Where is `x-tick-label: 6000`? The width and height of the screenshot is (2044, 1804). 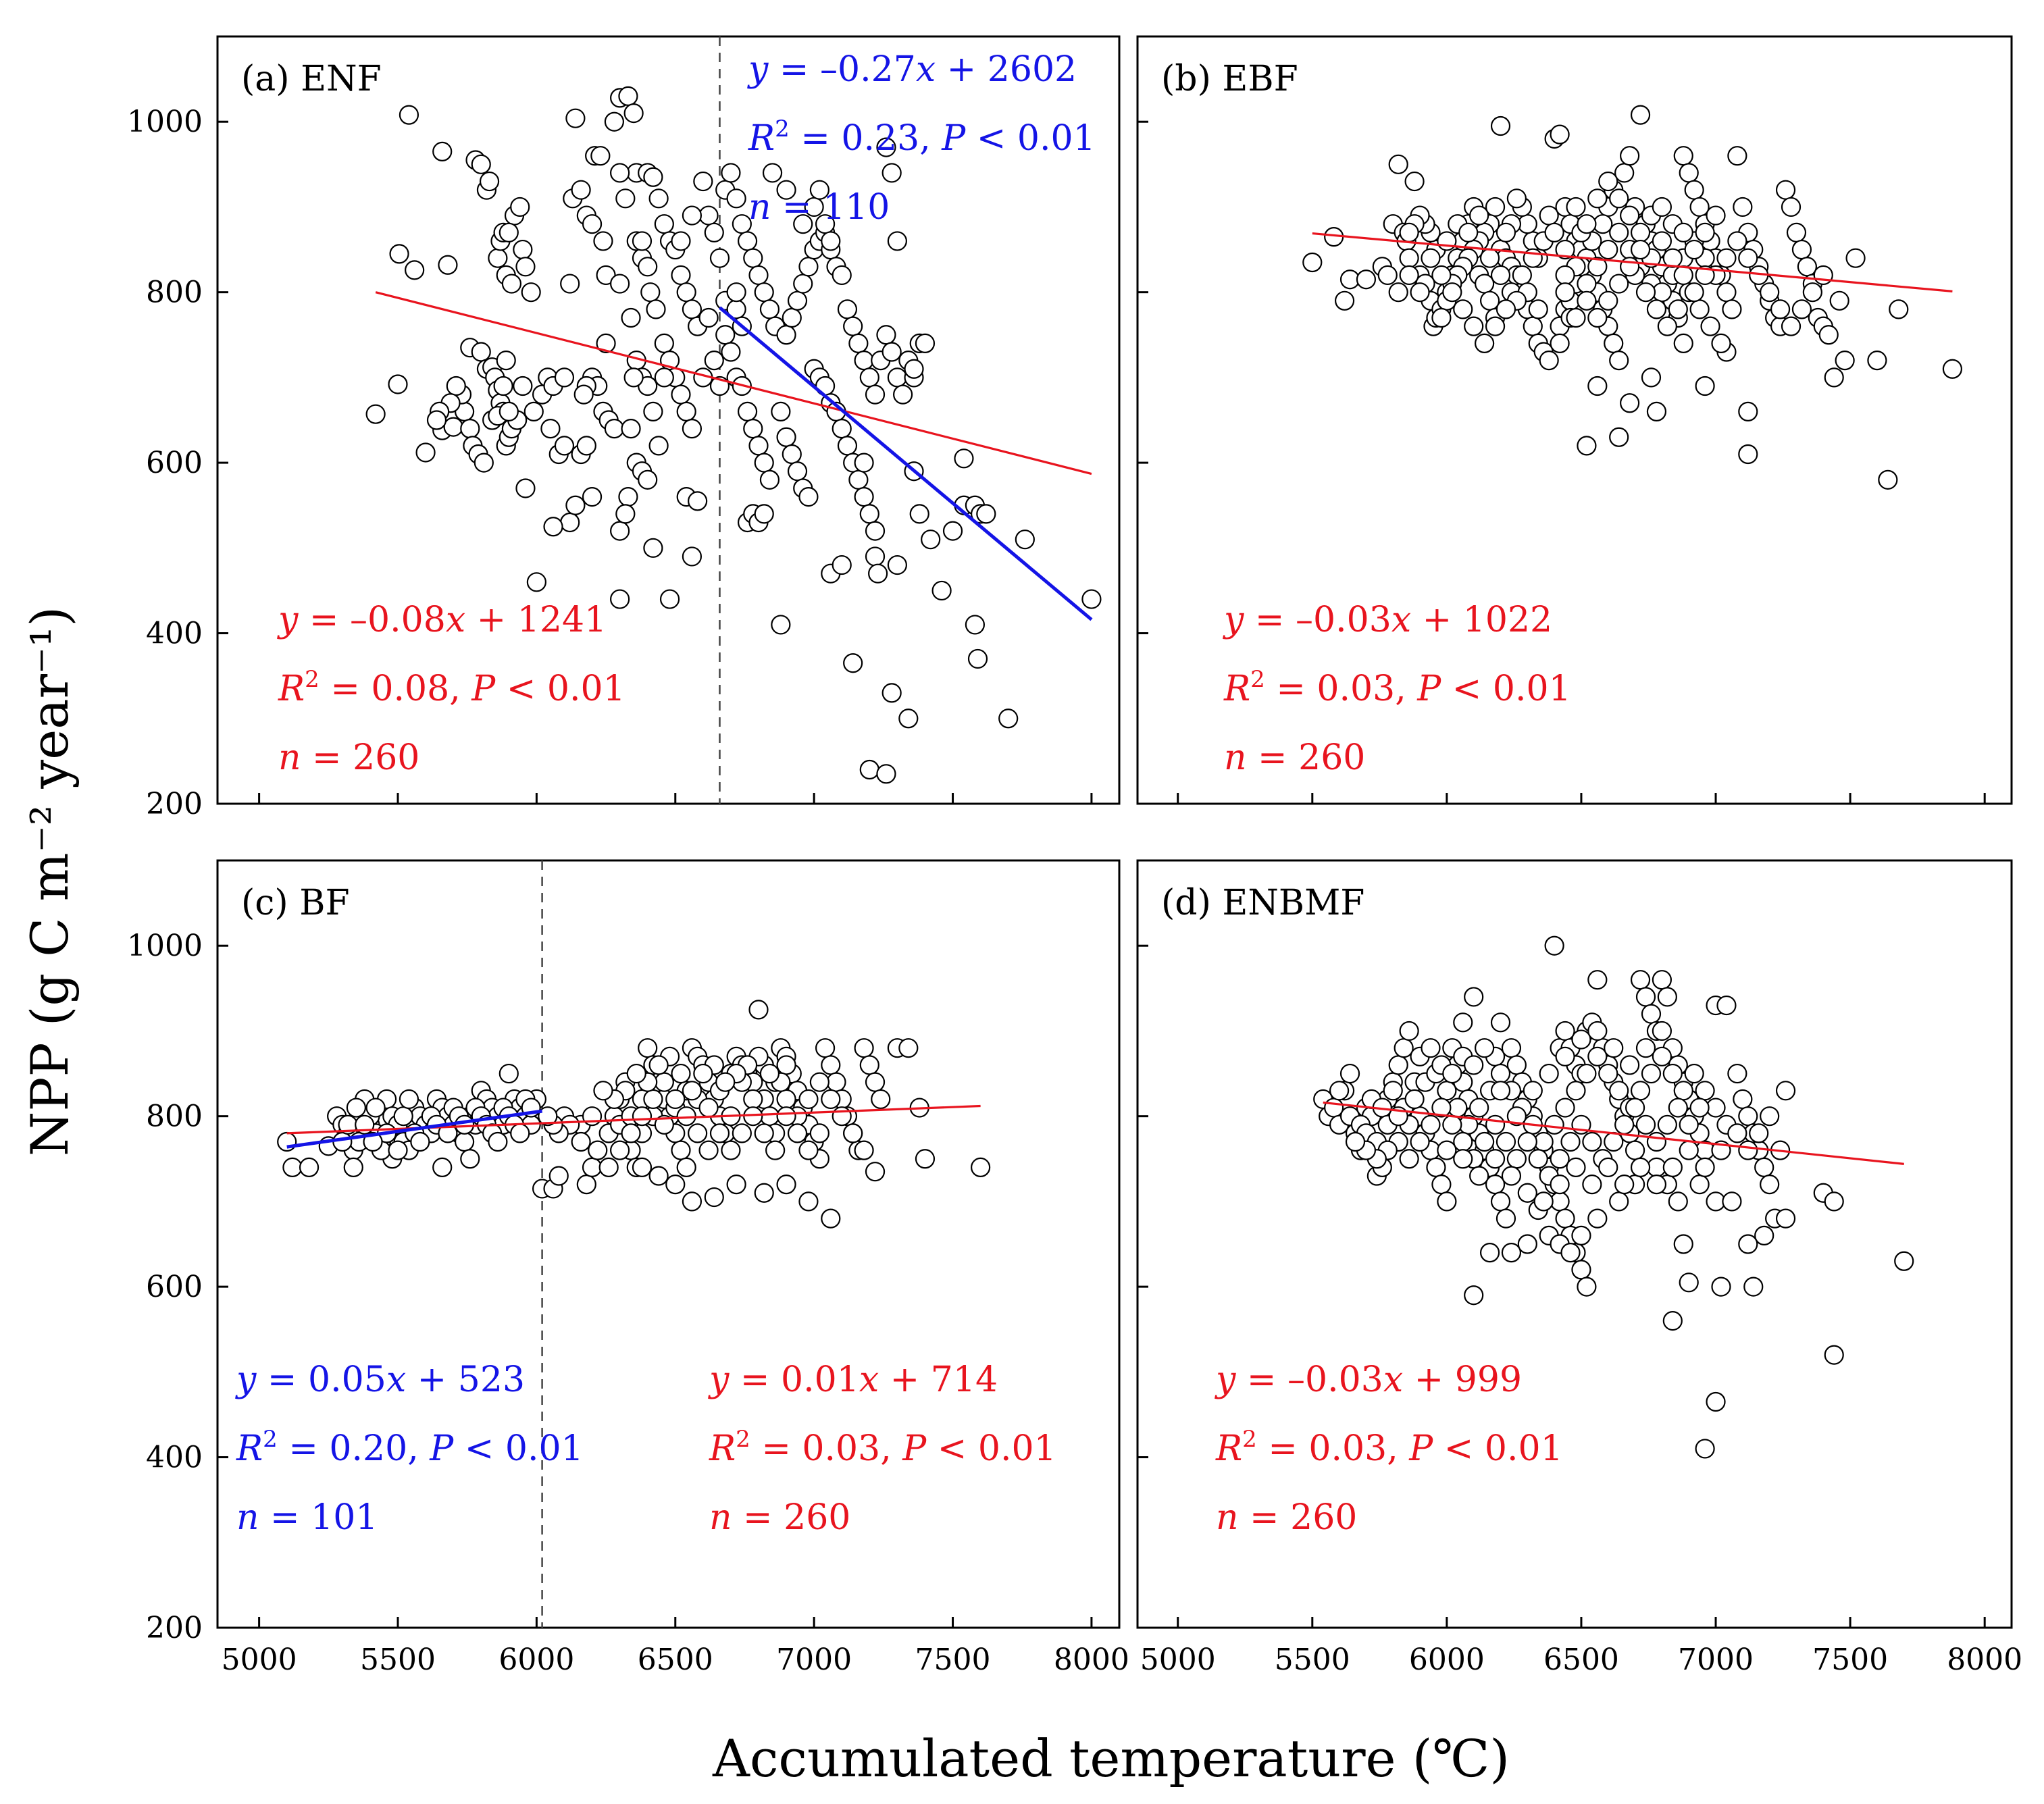
x-tick-label: 6000 is located at coordinates (536, 1660).